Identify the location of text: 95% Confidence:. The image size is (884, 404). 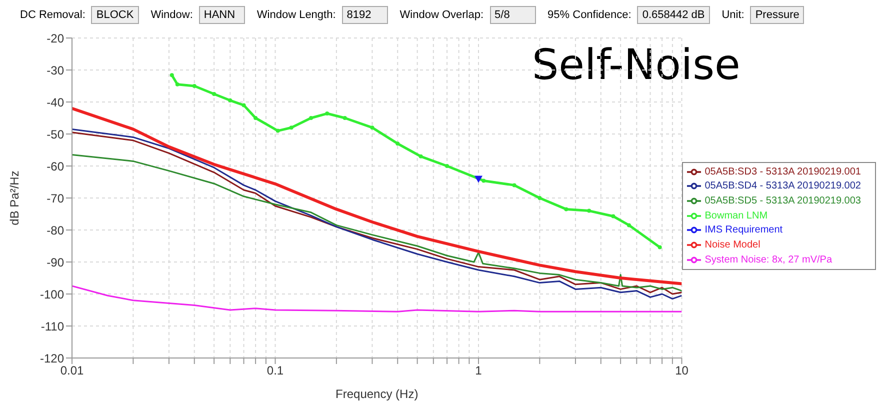
(590, 15).